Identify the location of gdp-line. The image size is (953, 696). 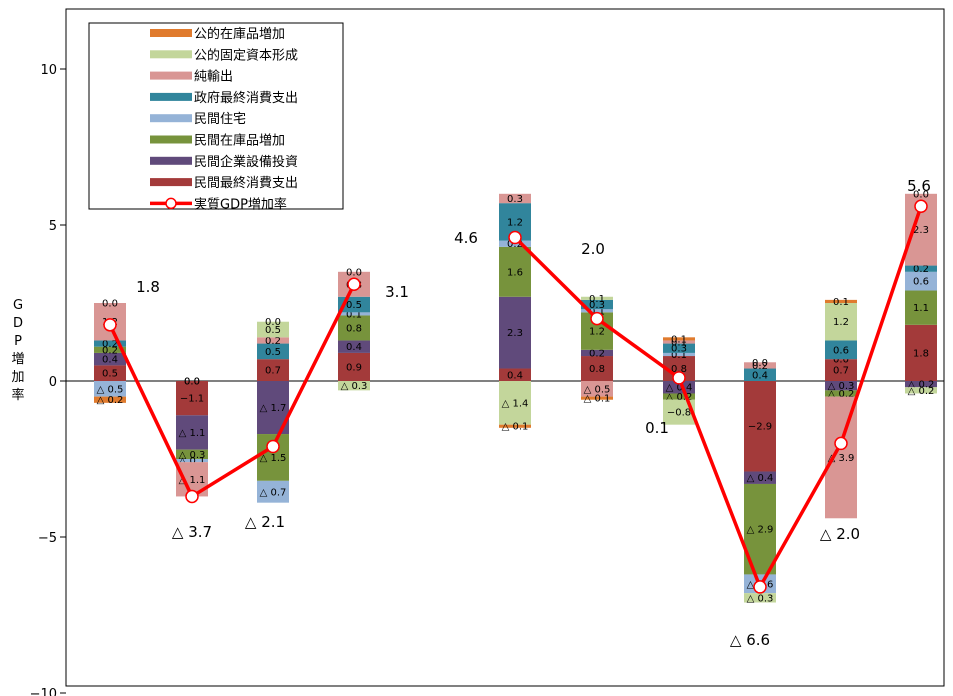
(232, 391).